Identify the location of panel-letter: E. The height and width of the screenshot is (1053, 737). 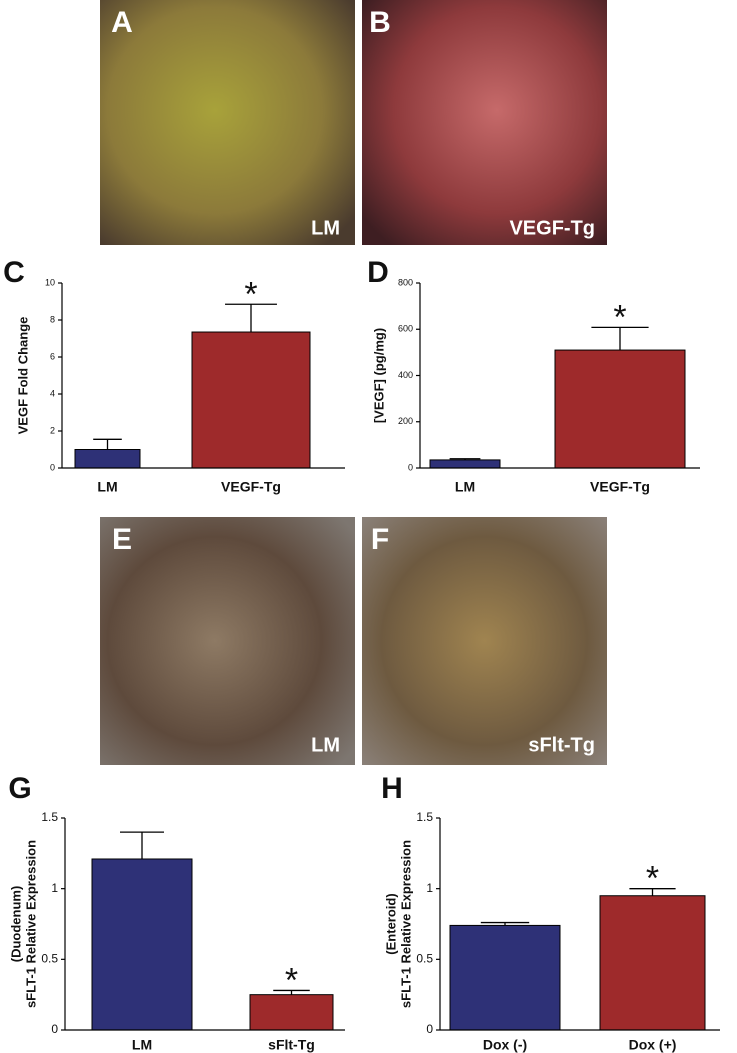
(122, 539).